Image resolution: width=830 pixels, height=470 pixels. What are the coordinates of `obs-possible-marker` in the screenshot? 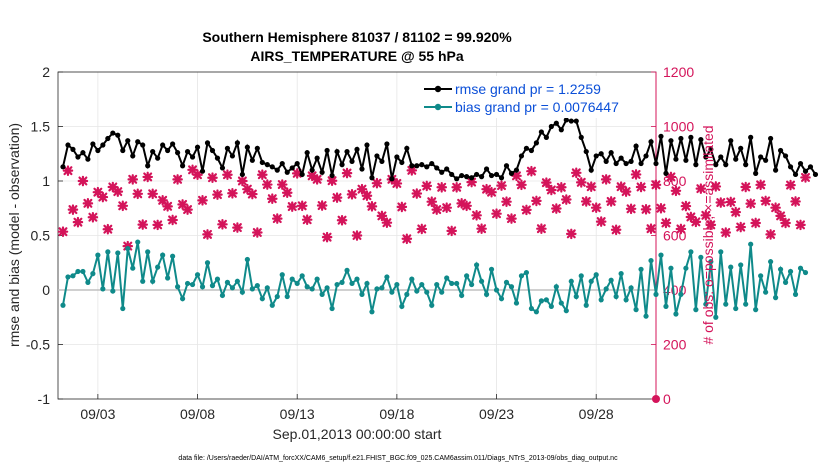 It's located at (656, 399).